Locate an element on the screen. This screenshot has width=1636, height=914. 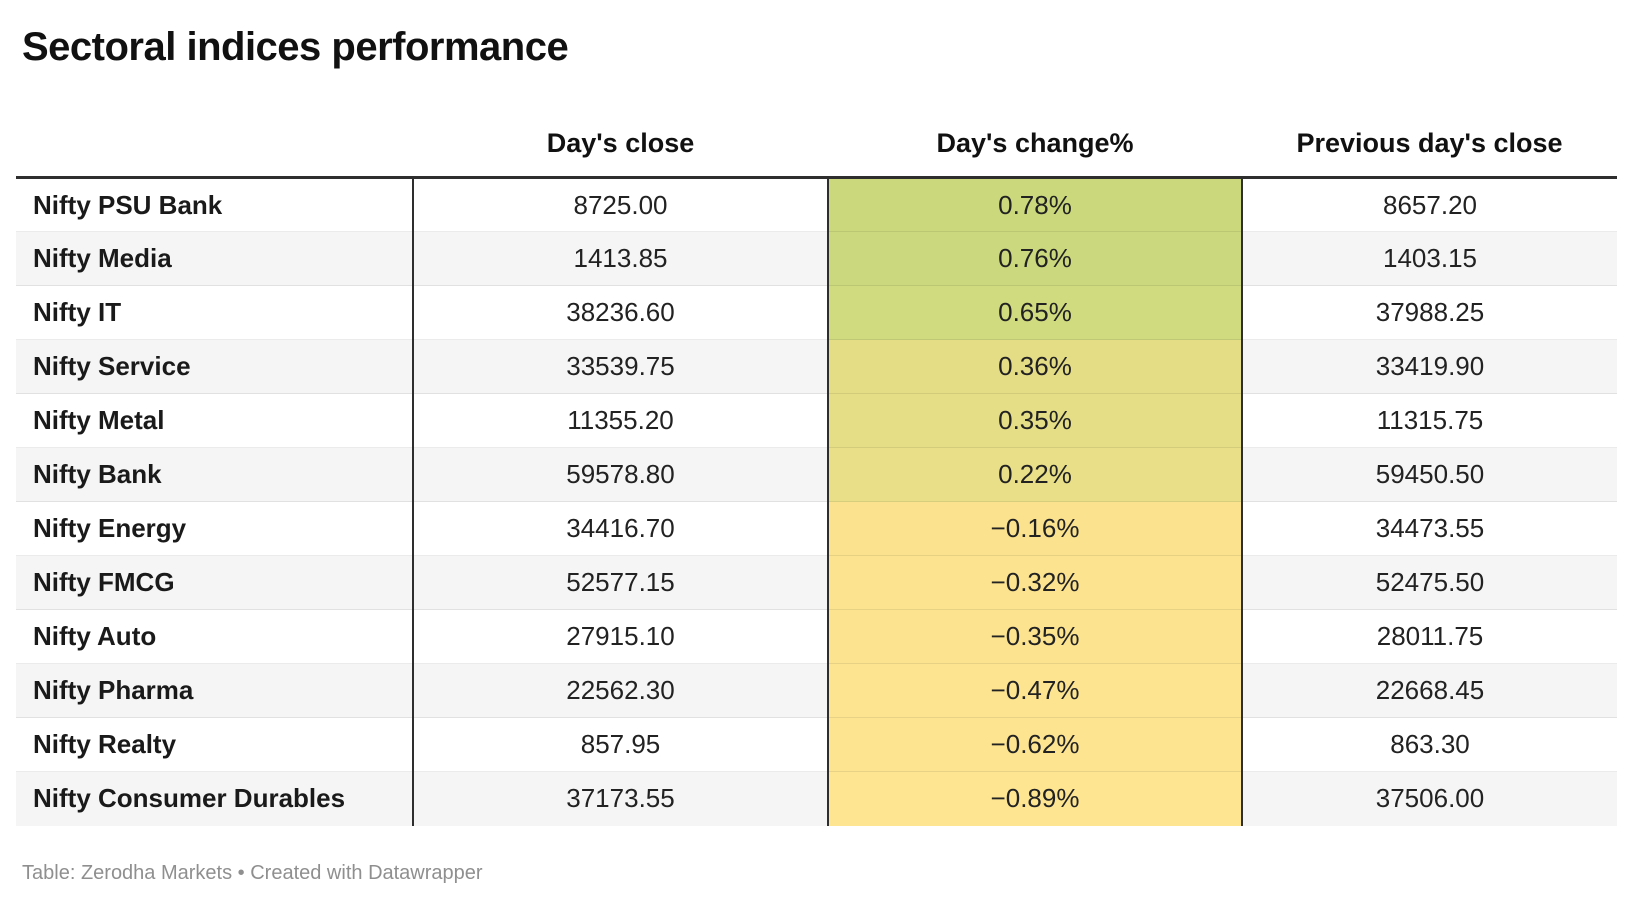
days-close-cell: 11355.20 is located at coordinates (620, 420).